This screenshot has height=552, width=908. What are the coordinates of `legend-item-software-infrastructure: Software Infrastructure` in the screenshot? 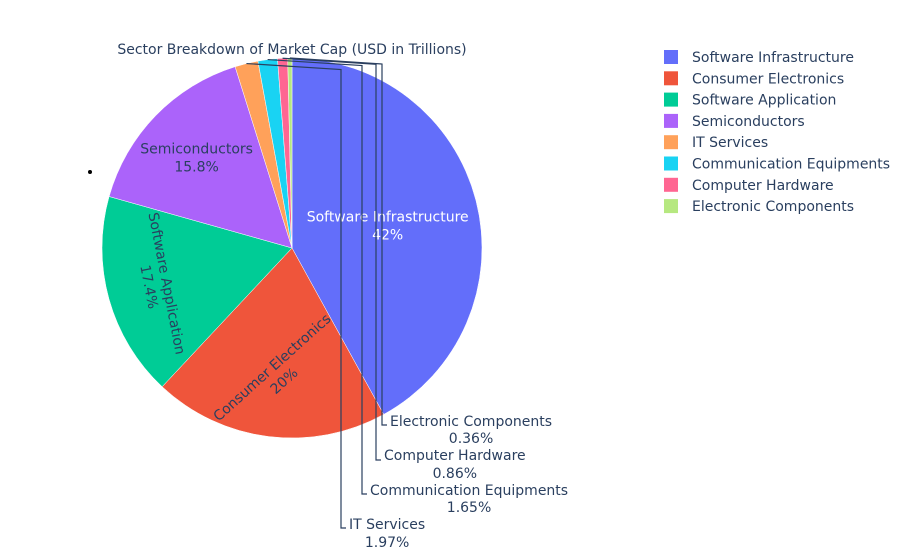 It's located at (759, 58).